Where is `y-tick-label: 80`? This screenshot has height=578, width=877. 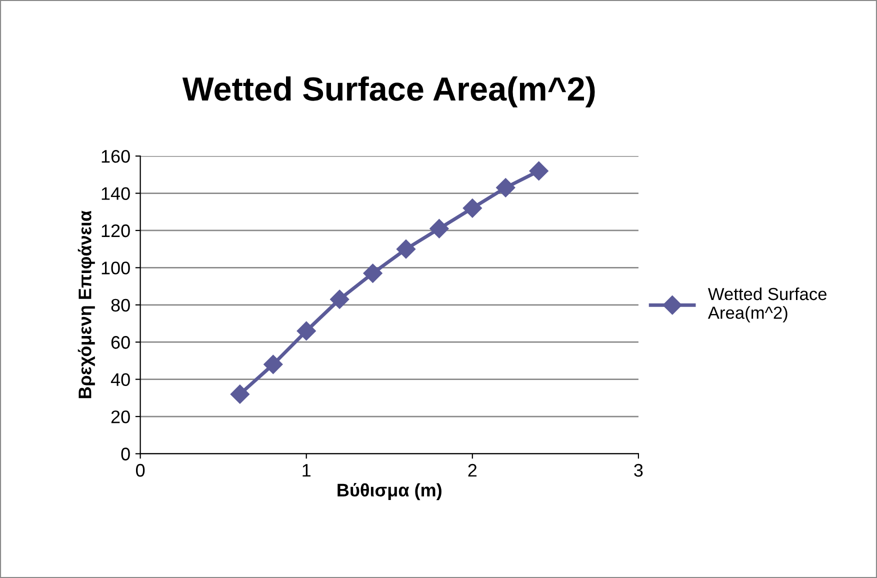 y-tick-label: 80 is located at coordinates (120, 305).